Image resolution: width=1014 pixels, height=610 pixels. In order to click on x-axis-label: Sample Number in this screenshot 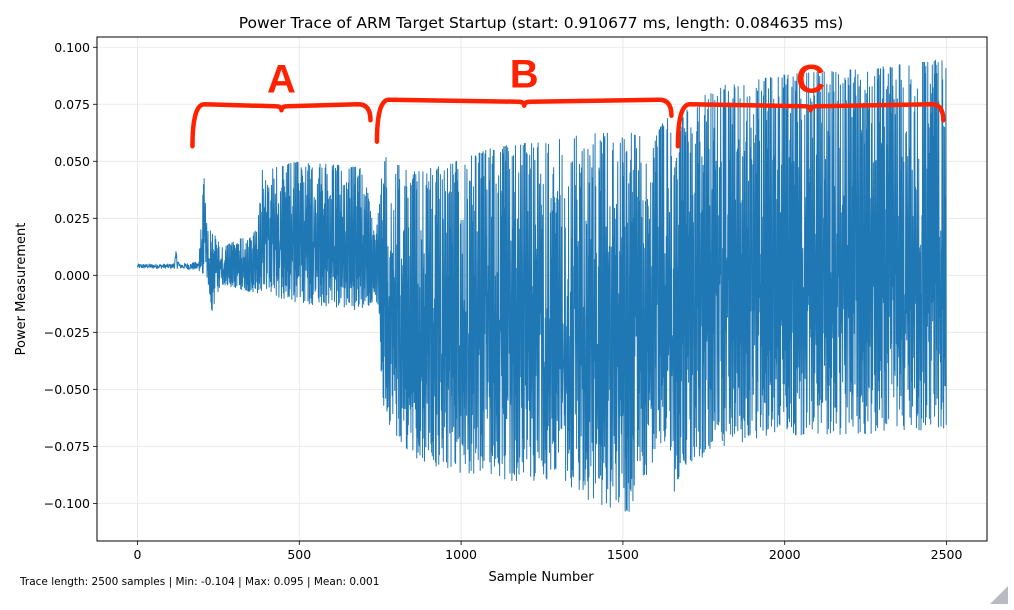, I will do `click(541, 577)`.